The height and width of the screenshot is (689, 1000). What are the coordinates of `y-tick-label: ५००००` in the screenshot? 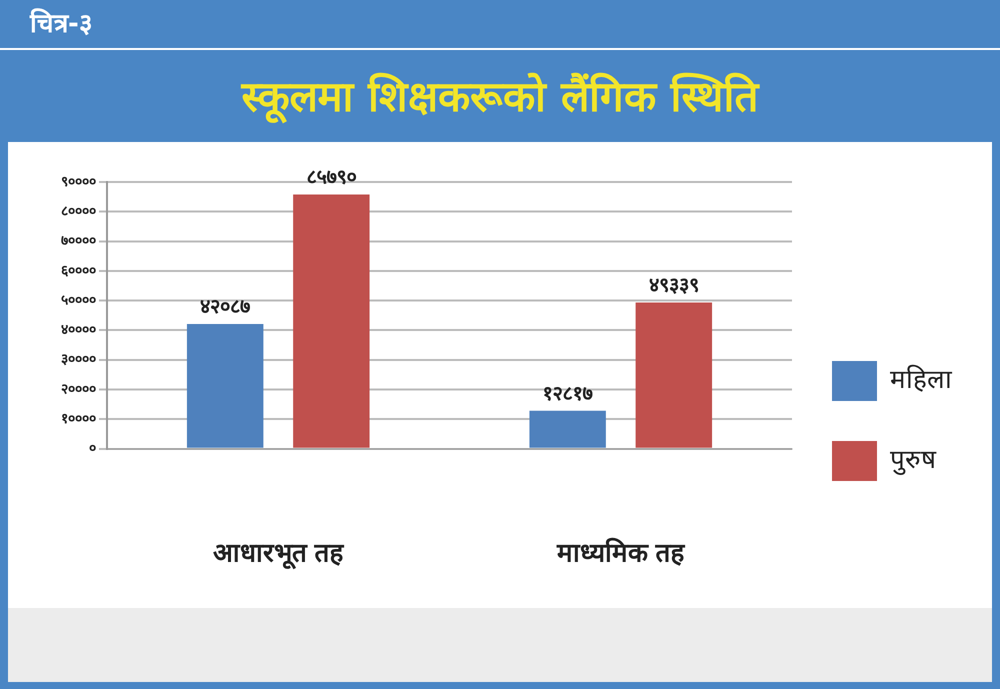 It's located at (78, 299).